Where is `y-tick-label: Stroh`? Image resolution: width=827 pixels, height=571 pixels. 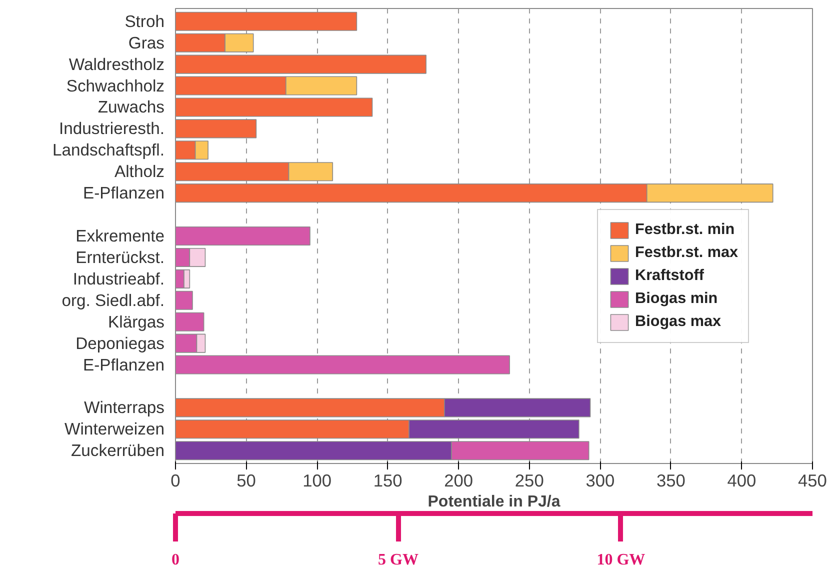
y-tick-label: Stroh is located at coordinates (144, 21).